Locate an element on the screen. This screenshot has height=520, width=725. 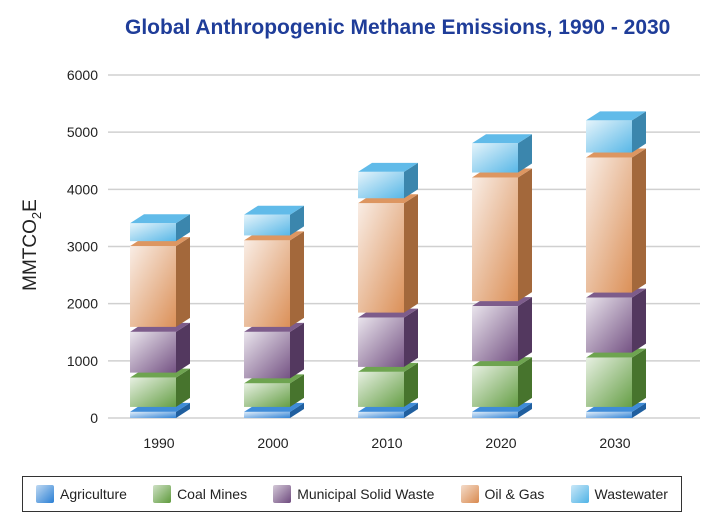
y-tick-label: 4000 is located at coordinates (82, 189).